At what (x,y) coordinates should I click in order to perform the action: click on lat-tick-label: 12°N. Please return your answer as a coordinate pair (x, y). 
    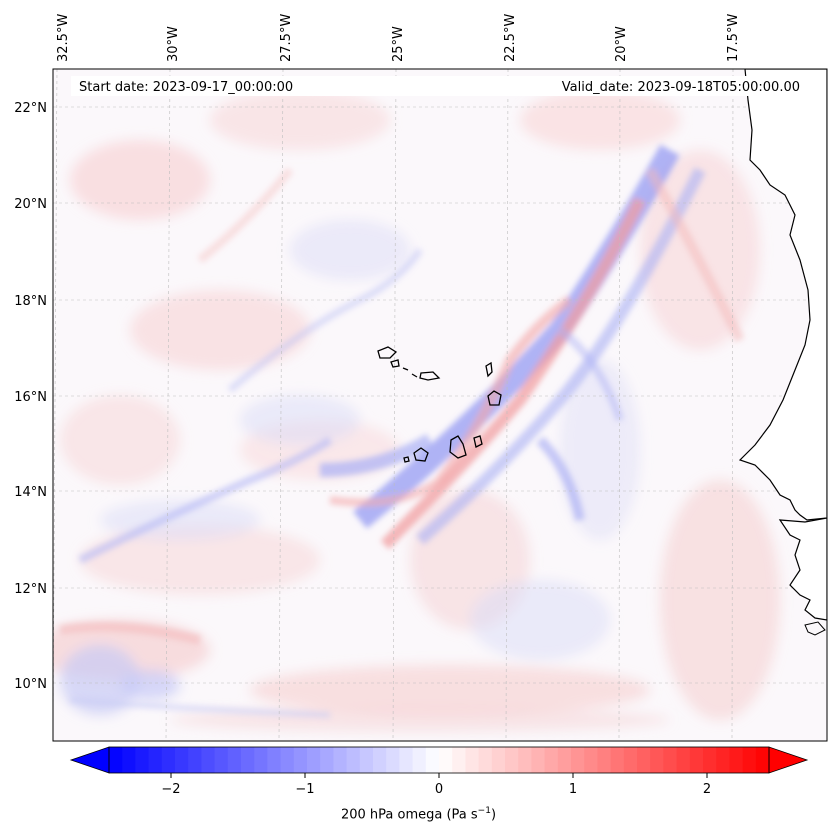
    Looking at the image, I should click on (30, 589).